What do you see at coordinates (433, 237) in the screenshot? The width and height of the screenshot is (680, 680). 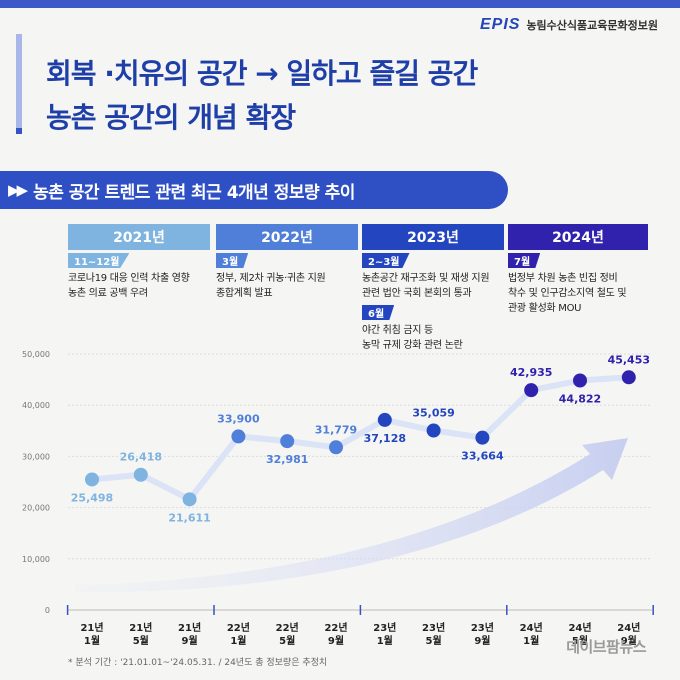 I see `year-tab-2023: 2023년` at bounding box center [433, 237].